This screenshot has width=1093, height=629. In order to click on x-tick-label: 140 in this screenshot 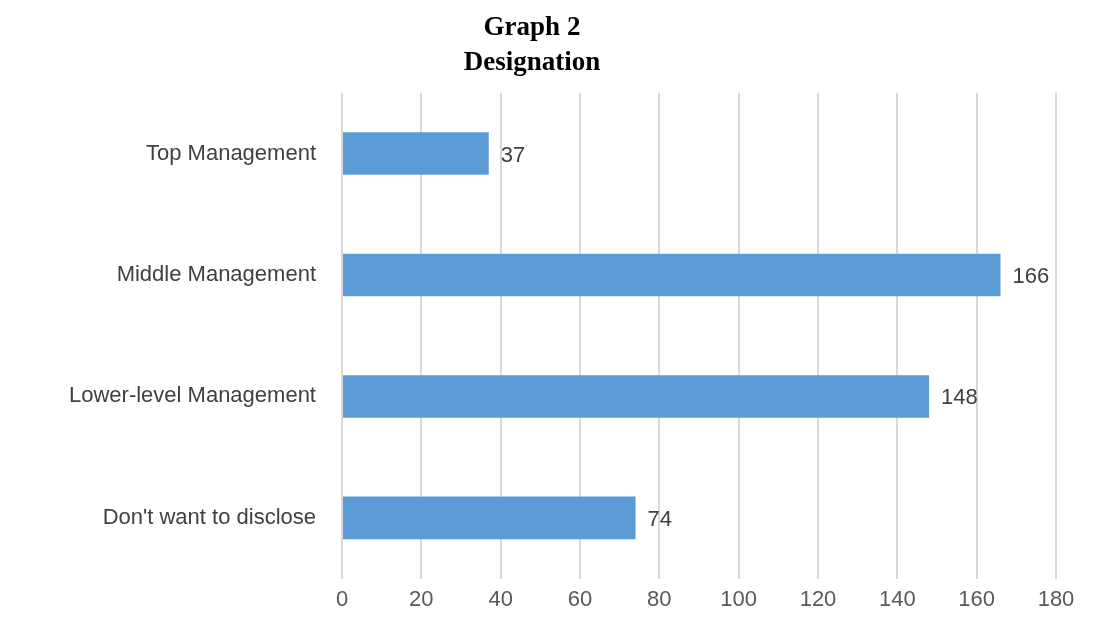, I will do `click(897, 598)`.